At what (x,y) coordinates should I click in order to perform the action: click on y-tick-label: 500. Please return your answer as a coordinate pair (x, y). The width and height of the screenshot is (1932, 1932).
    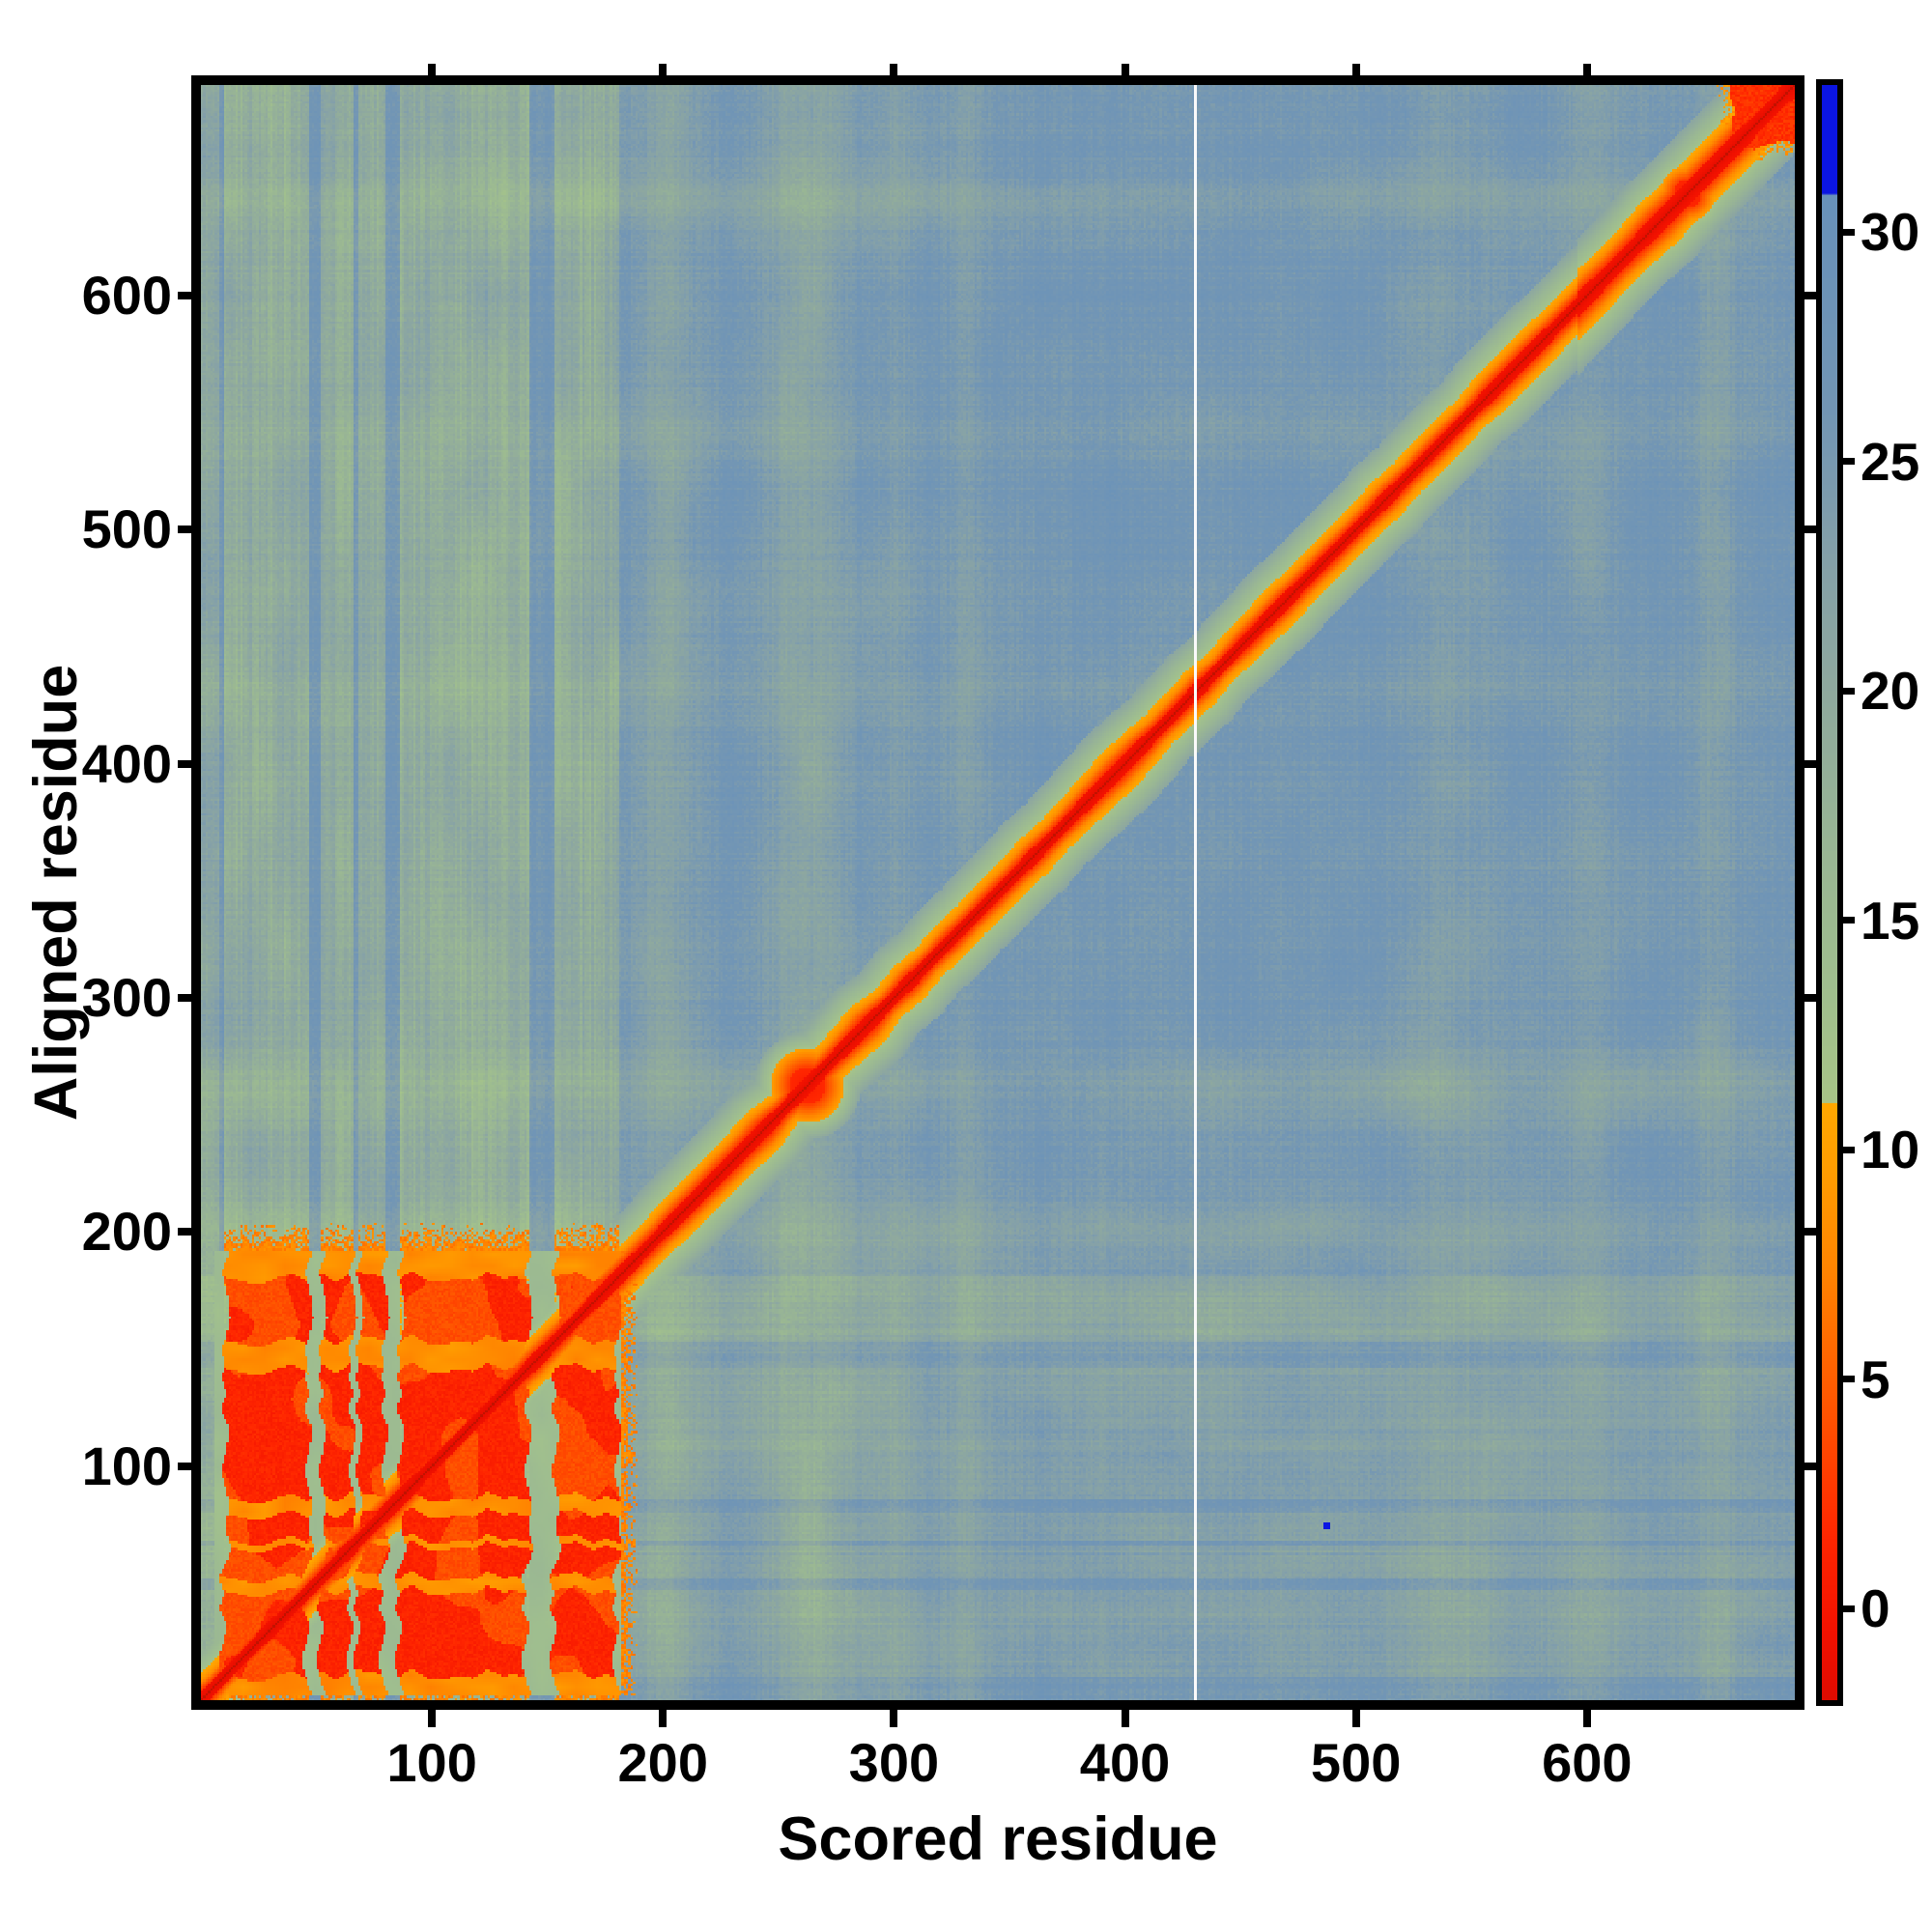
    Looking at the image, I should click on (126, 529).